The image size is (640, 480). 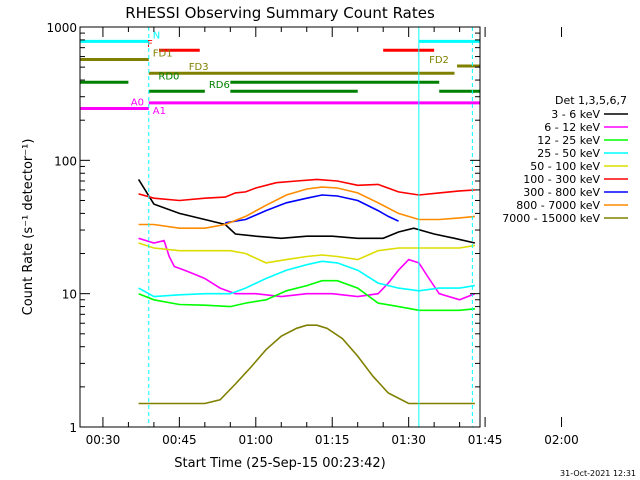 I want to click on series-line-50-100-kev, so click(x=307, y=253).